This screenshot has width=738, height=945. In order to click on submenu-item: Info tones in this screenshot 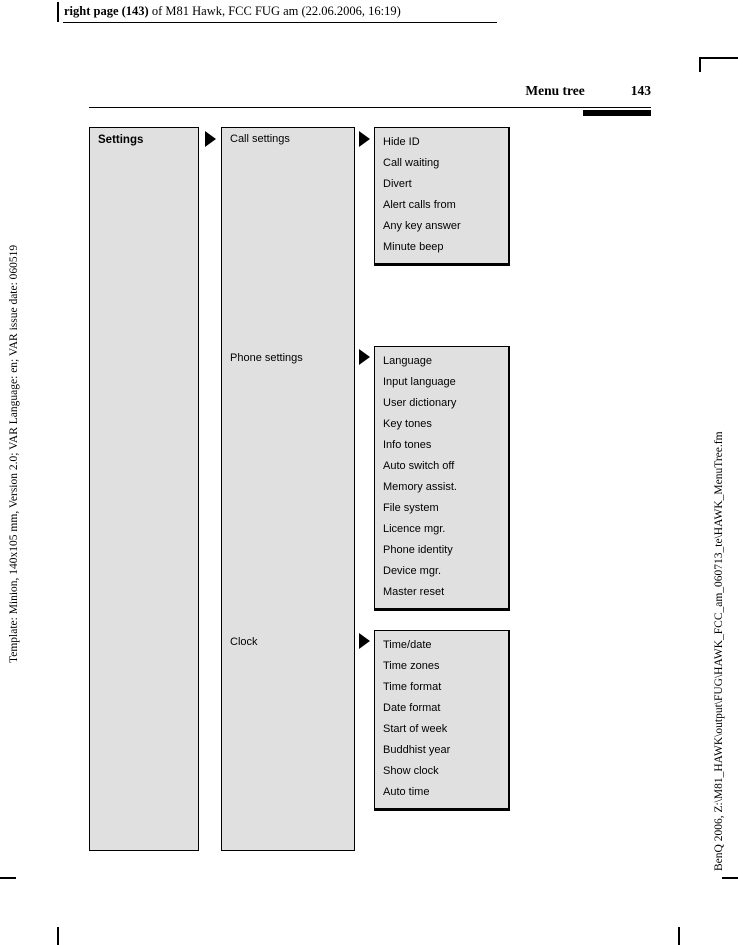, I will do `click(407, 445)`.